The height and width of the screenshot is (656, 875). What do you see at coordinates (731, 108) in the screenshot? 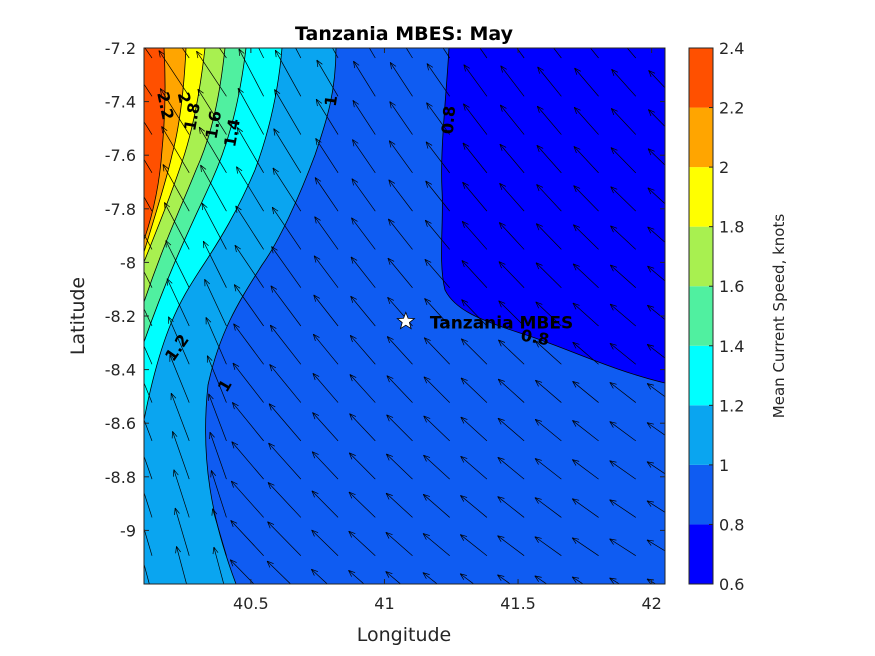
I see `colorbar-tick-label: 2.2` at bounding box center [731, 108].